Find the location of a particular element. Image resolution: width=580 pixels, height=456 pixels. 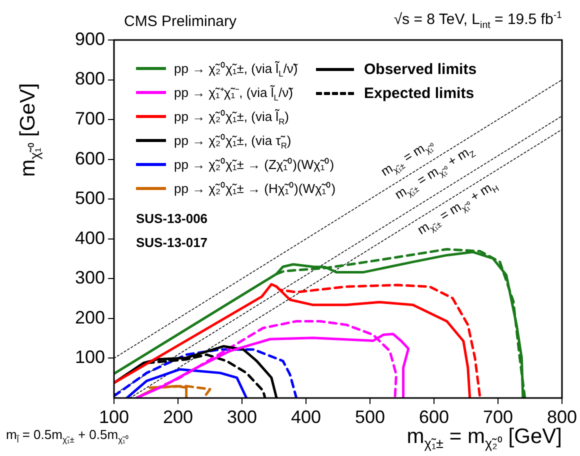

y-tick-label: 600 is located at coordinates (89, 158).